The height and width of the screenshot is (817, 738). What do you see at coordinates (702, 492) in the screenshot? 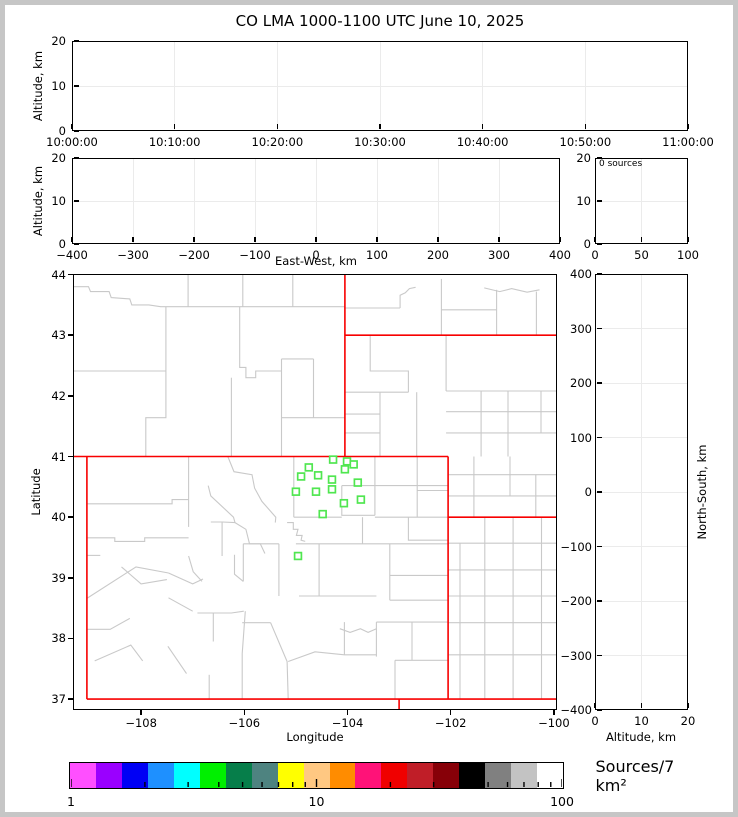
I see `north-south-ylabel: North-South, km` at bounding box center [702, 492].